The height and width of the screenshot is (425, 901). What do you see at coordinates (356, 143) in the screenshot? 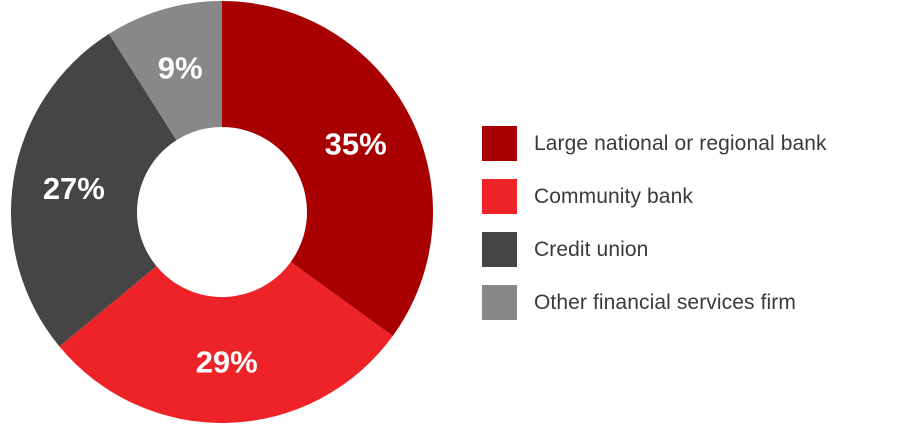
I see `slice-label-large-bank: 35%` at bounding box center [356, 143].